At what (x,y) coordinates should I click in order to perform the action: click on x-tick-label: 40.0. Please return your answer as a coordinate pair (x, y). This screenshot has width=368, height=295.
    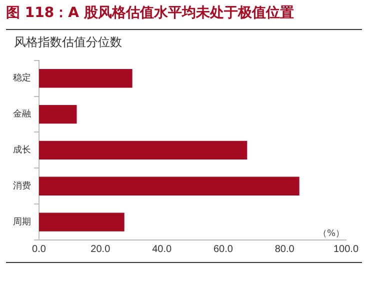
    Looking at the image, I should click on (162, 249).